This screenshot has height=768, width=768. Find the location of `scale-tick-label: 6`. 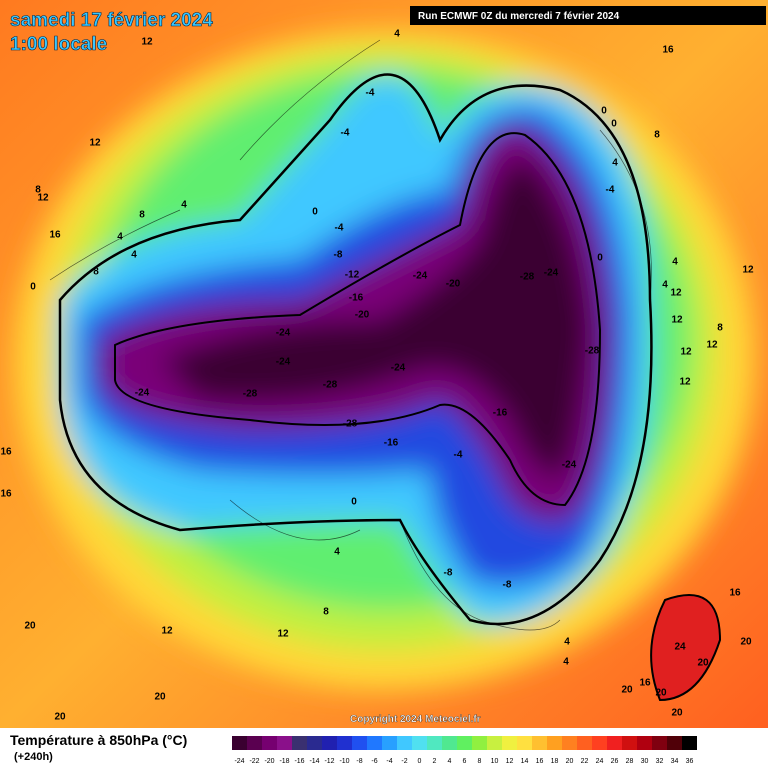

scale-tick-label: 6 is located at coordinates (465, 761).